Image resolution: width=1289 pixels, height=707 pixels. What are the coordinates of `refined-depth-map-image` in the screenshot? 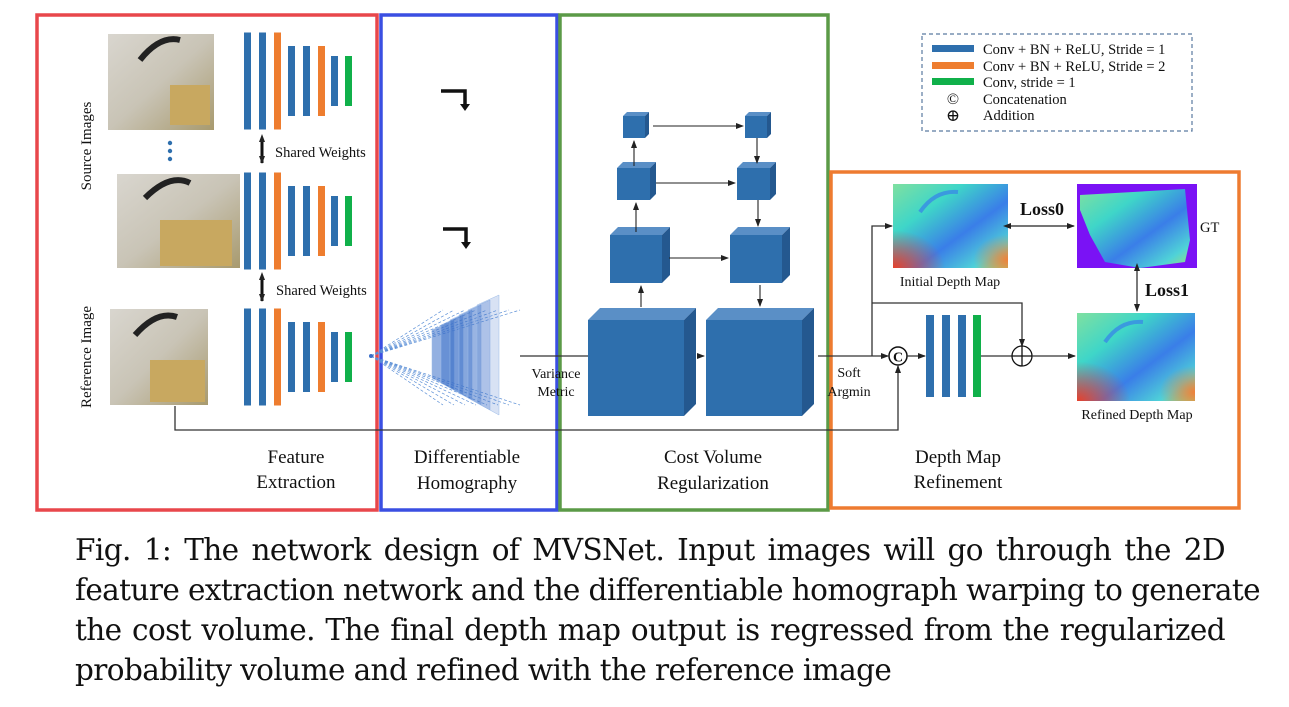 It's located at (1136, 357).